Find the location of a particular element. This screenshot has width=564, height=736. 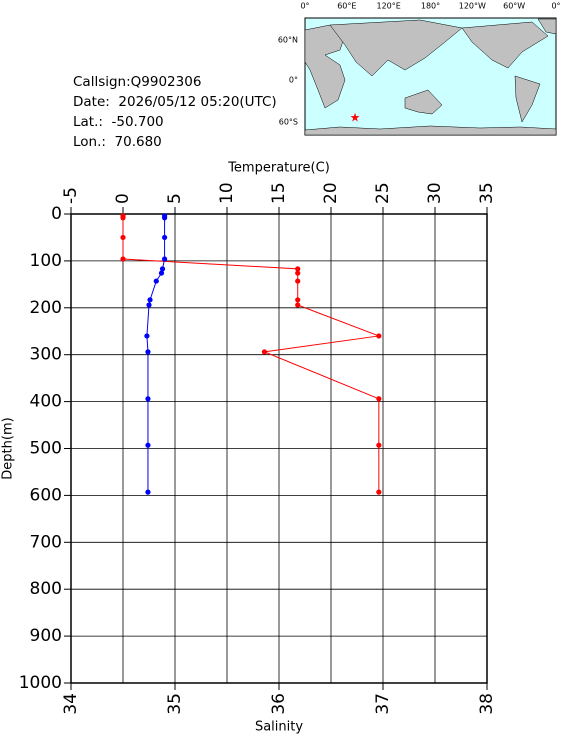

x-tick-label: 25 is located at coordinates (383, 193).